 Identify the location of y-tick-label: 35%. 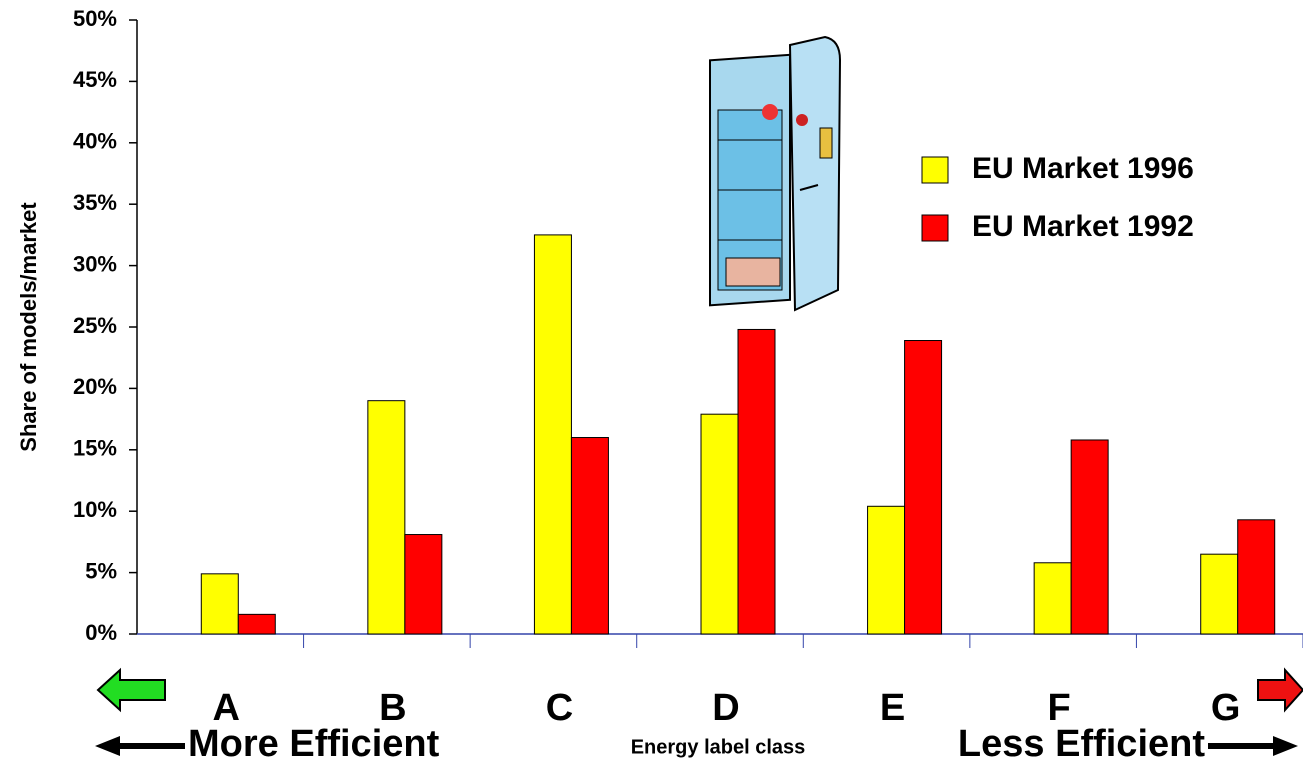
(95, 202).